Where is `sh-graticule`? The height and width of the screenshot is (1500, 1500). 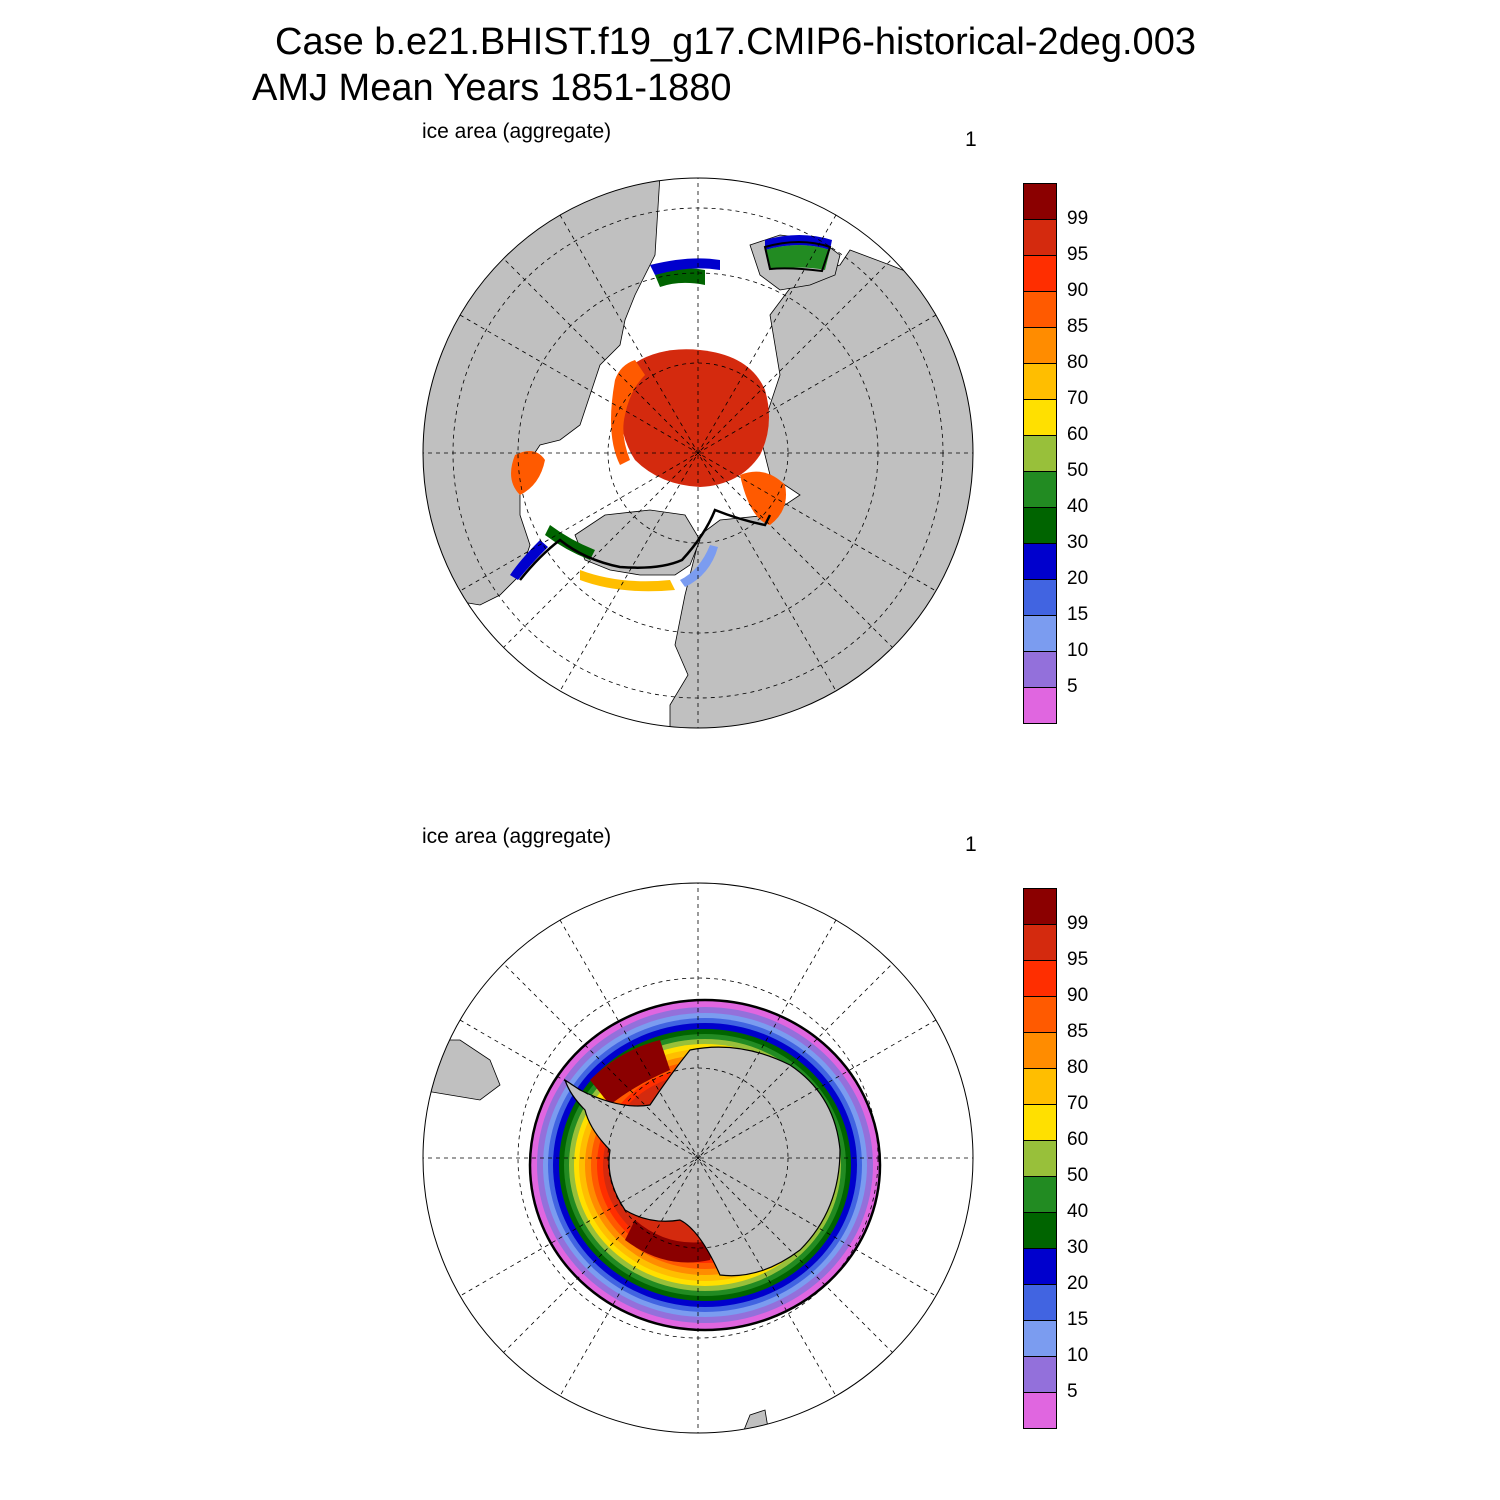
sh-graticule is located at coordinates (698, 1158).